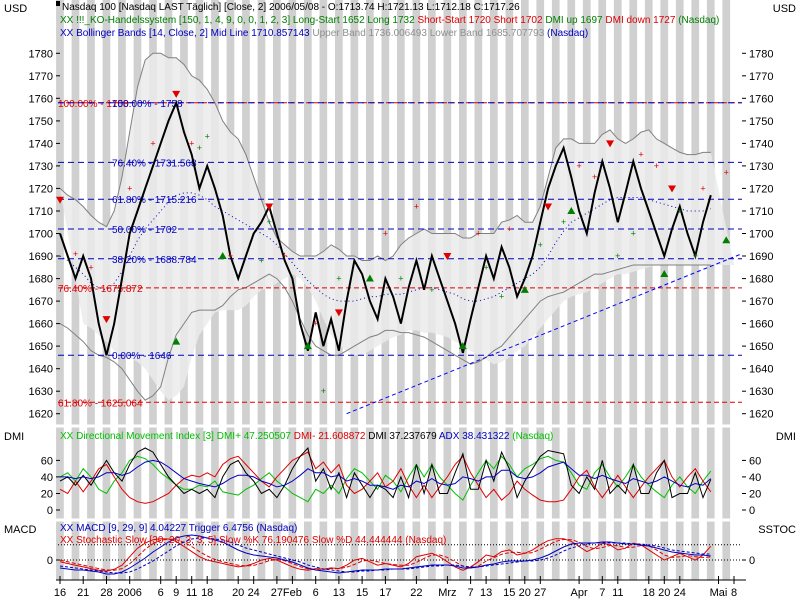  What do you see at coordinates (385, 554) in the screenshot?
I see `macd-line` at bounding box center [385, 554].